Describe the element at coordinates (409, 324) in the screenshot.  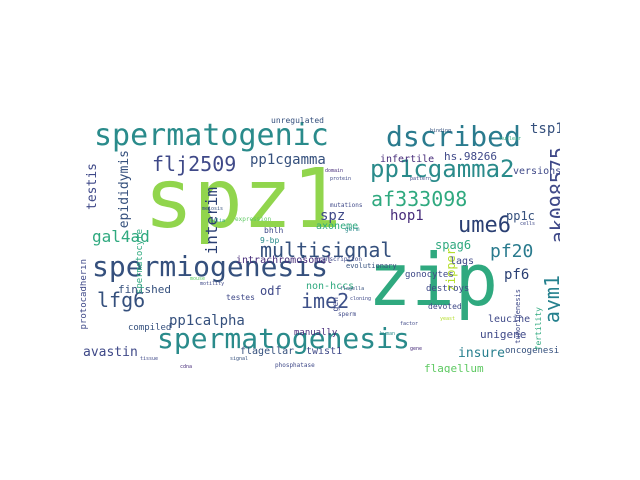
I see `cloud-word: factor` at that location.